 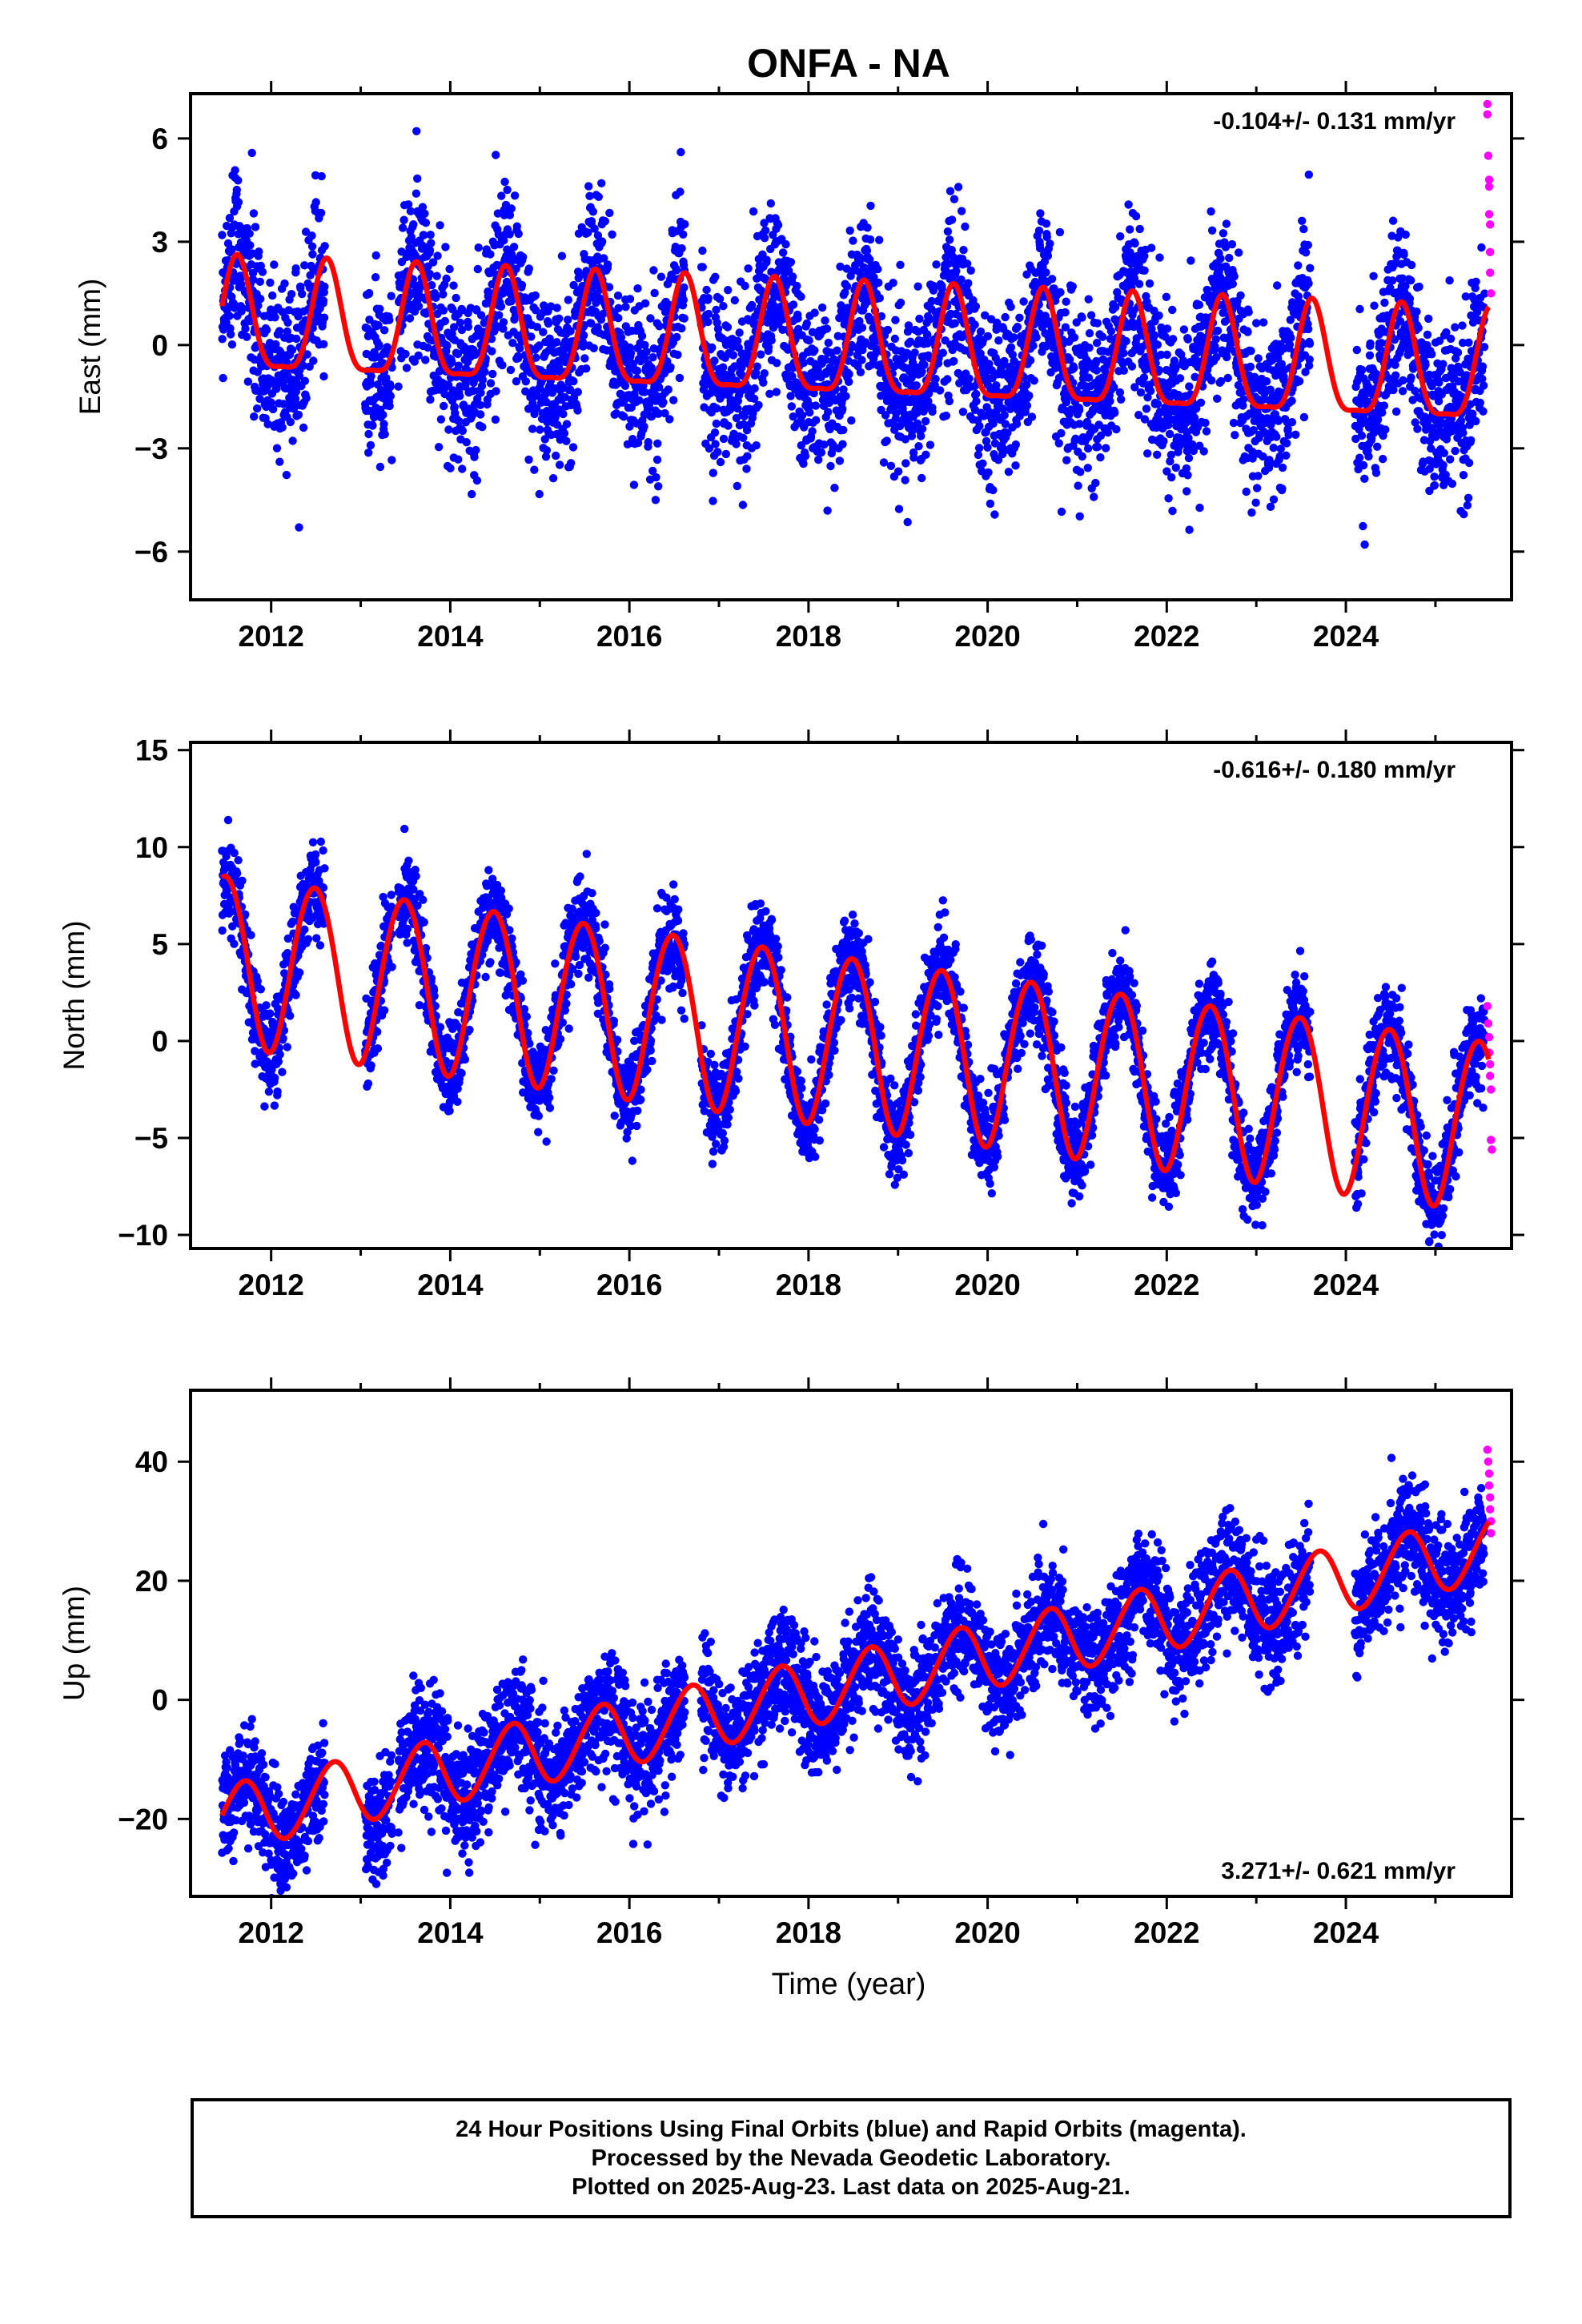 I want to click on rapid-orbit-points, so click(x=1490, y=198).